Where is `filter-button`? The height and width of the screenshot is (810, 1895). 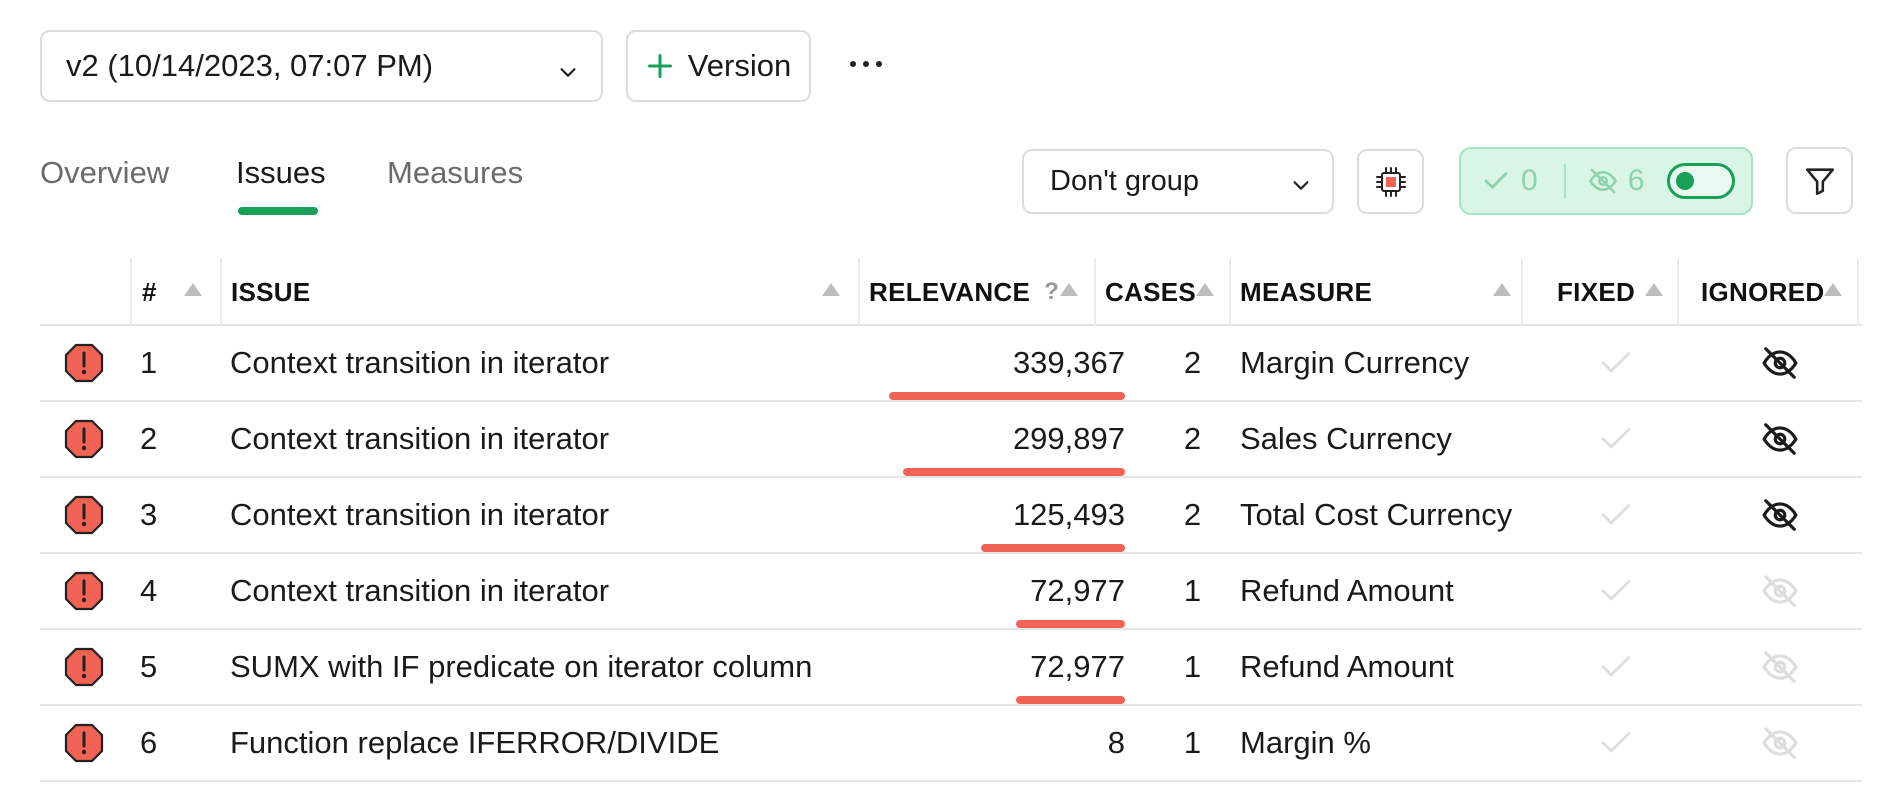 filter-button is located at coordinates (1819, 180).